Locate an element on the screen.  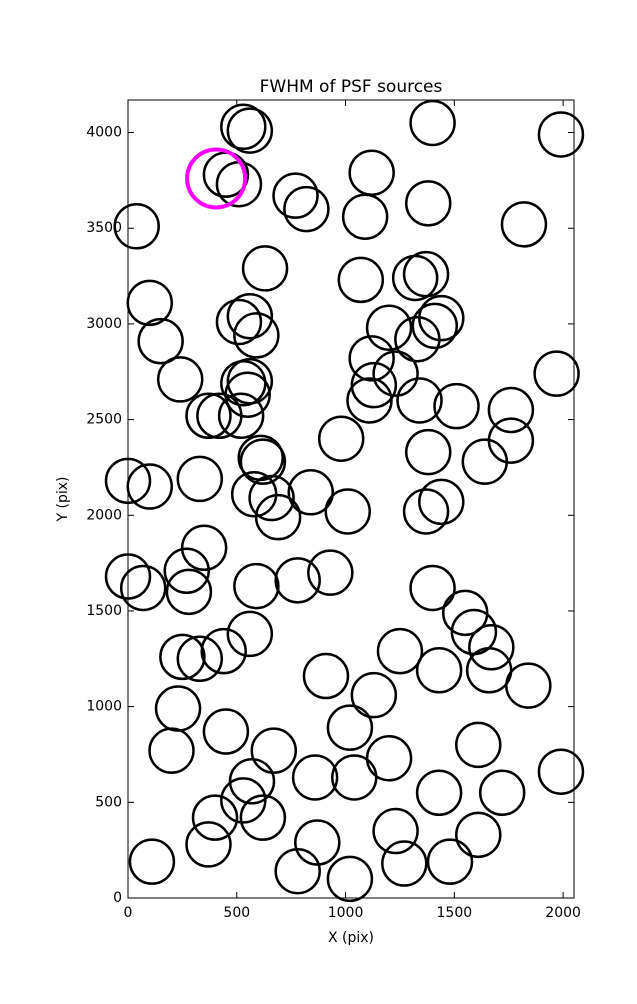
x-tick-label: 500 is located at coordinates (236, 913).